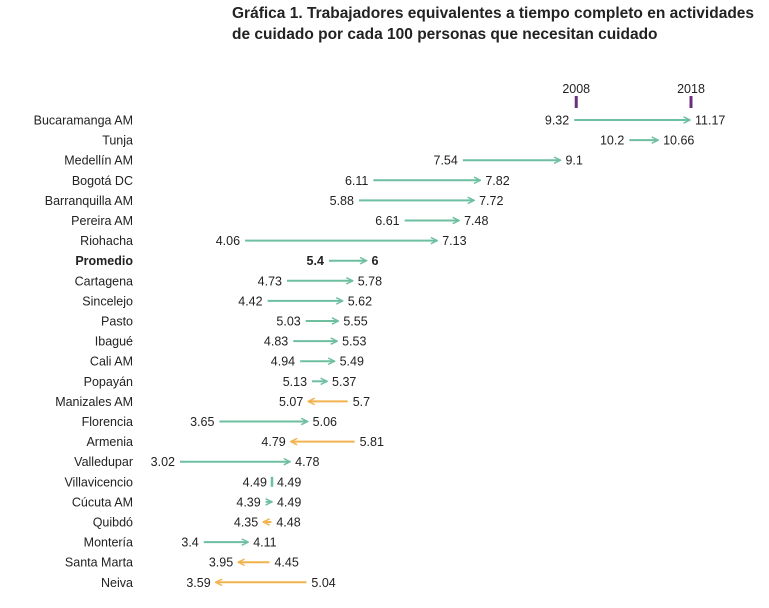  Describe the element at coordinates (234, 322) in the screenshot. I see `row-pasto: Pasto 5.03 5.55` at that location.